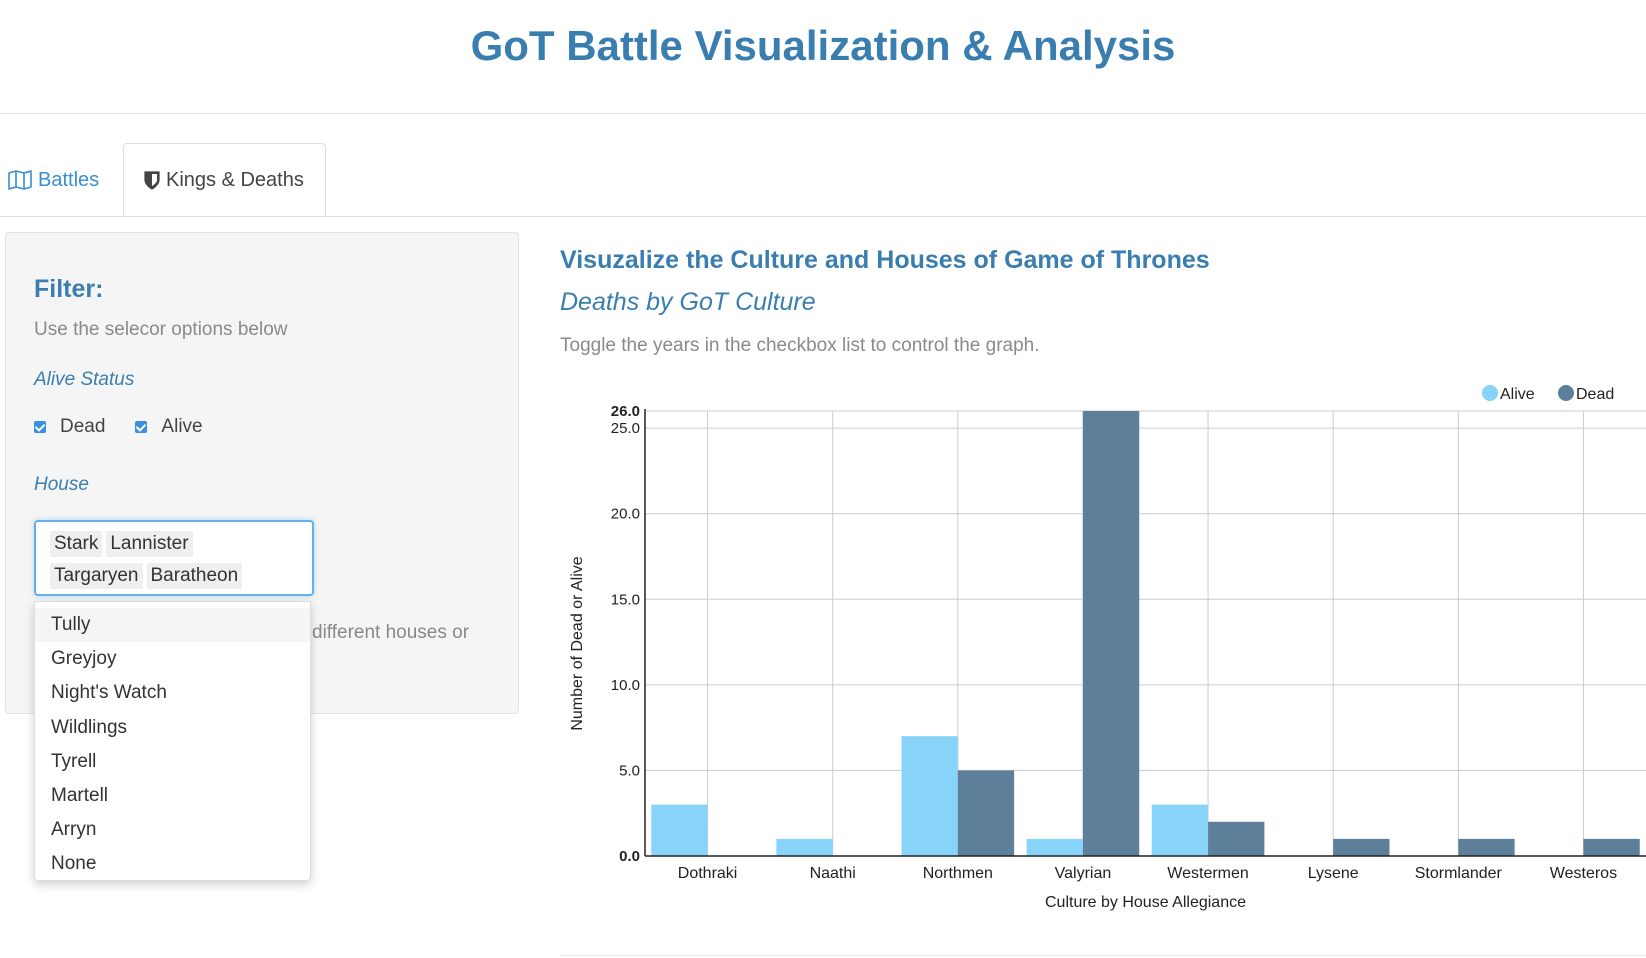 The height and width of the screenshot is (958, 1646). I want to click on dropdown-option-nights-watch: Night's Watch, so click(109, 693).